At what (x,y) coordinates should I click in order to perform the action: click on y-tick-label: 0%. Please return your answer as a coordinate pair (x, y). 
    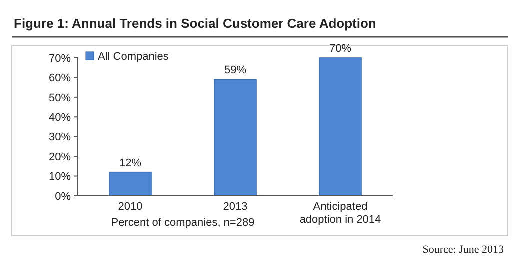
    Looking at the image, I should click on (63, 196).